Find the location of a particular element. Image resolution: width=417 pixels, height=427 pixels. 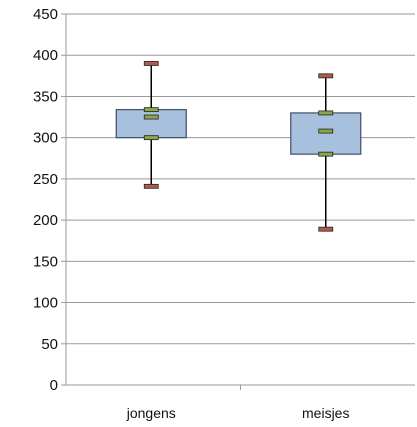

y-tick-label: 300 is located at coordinates (45, 138).